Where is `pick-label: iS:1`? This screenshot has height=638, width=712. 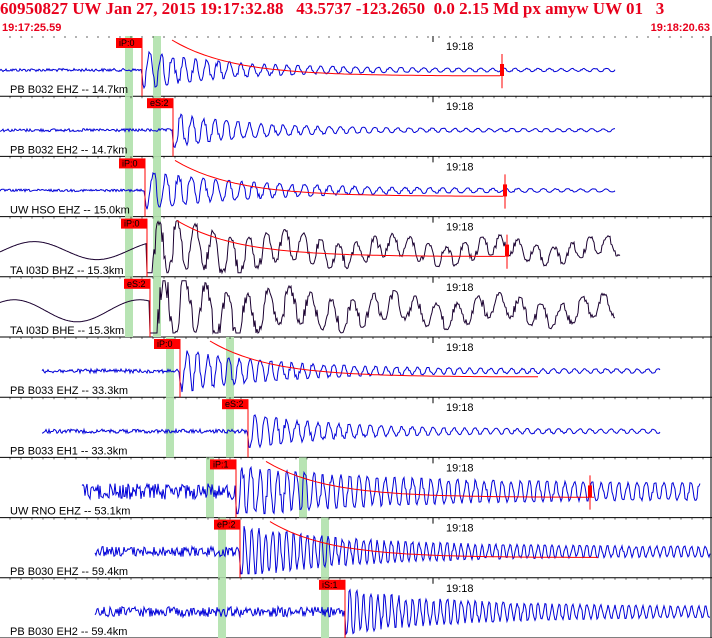
pick-label: iS:1 is located at coordinates (330, 585).